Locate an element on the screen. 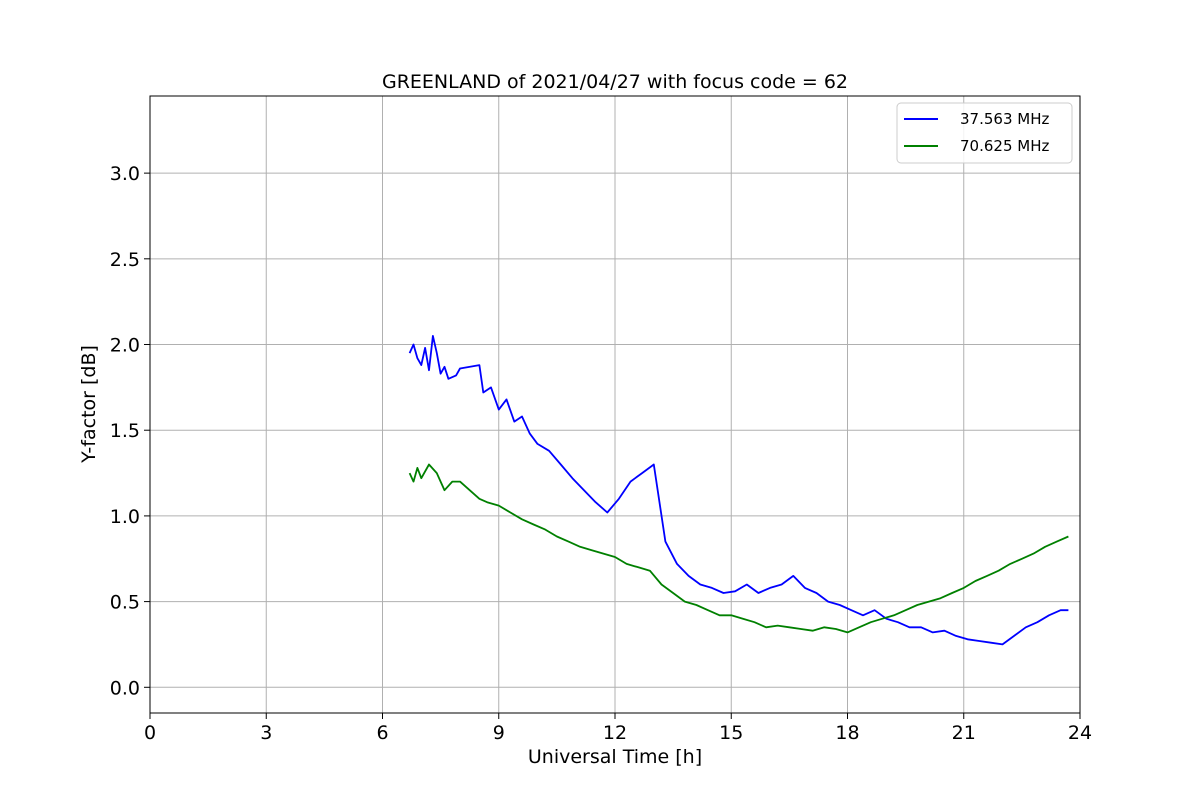 This screenshot has height=800, width=1200. y-tick-label: 2.0 is located at coordinates (125, 346).